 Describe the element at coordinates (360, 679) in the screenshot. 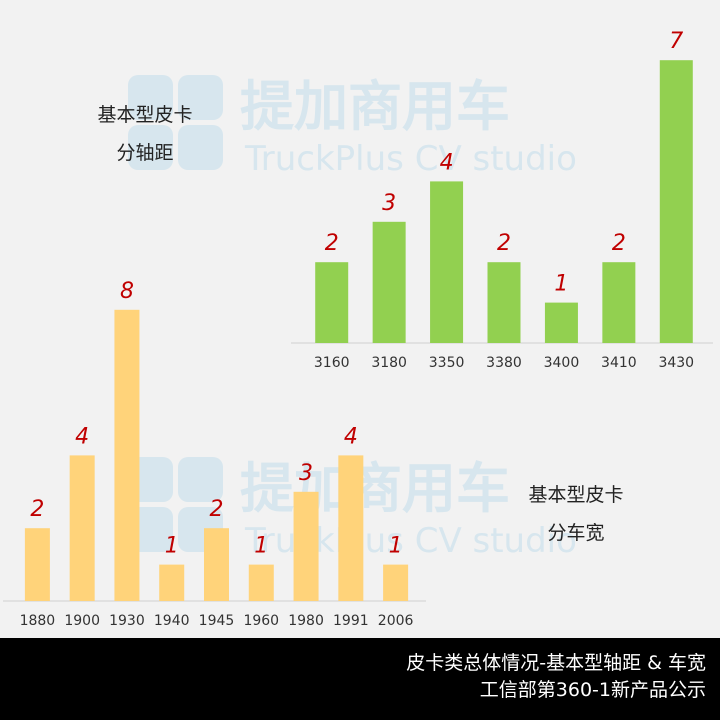

I see `footer-banner: 皮卡类总体情况-基本型轴距 & 车宽 工信部第360-1新产品公示` at that location.